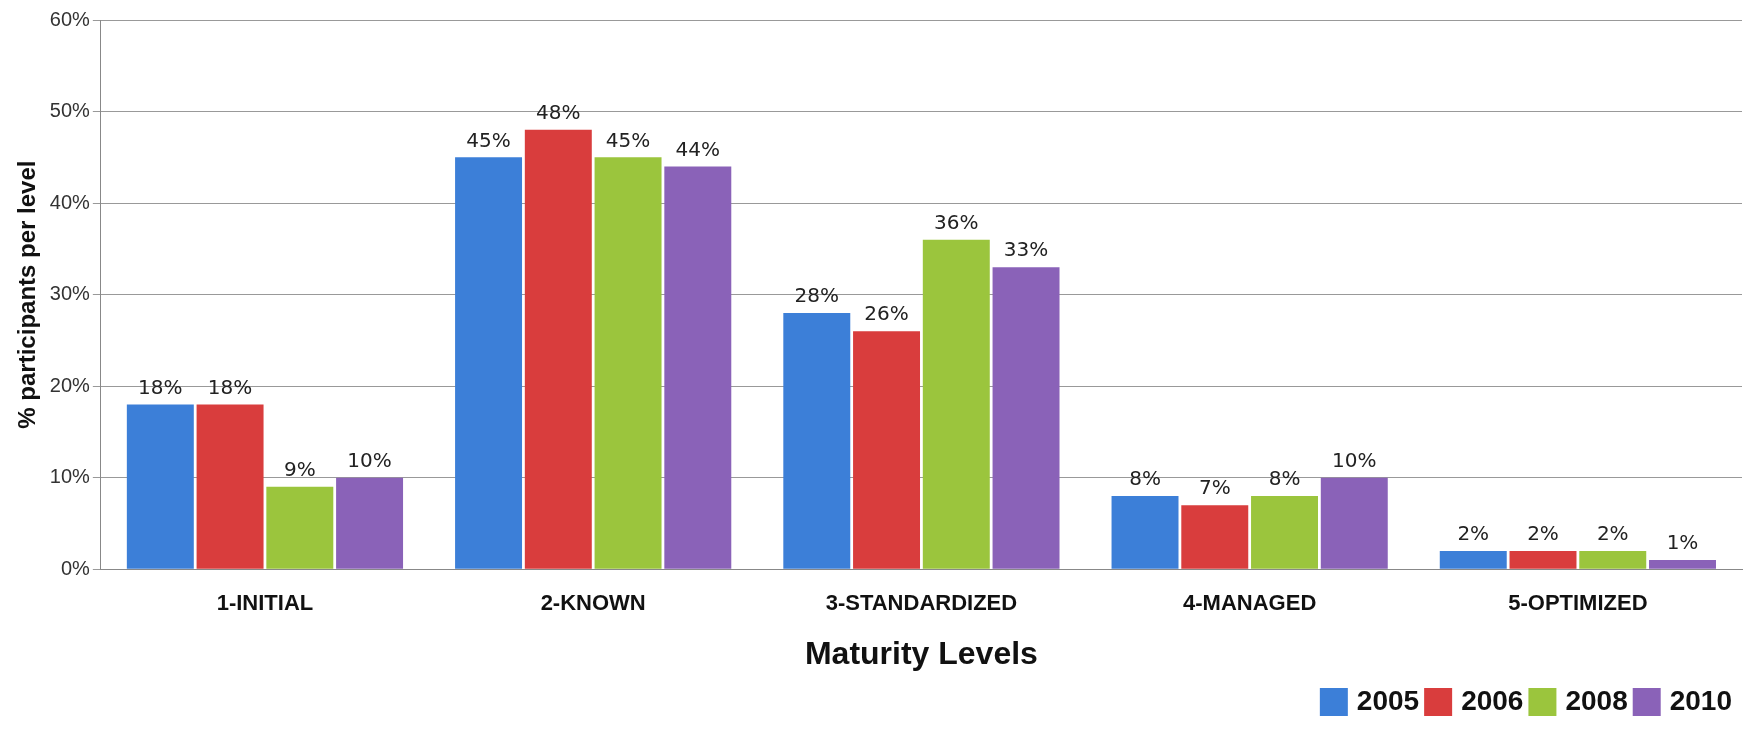 This screenshot has height=730, width=1762. What do you see at coordinates (1682, 542) in the screenshot?
I see `data-label: 1%` at bounding box center [1682, 542].